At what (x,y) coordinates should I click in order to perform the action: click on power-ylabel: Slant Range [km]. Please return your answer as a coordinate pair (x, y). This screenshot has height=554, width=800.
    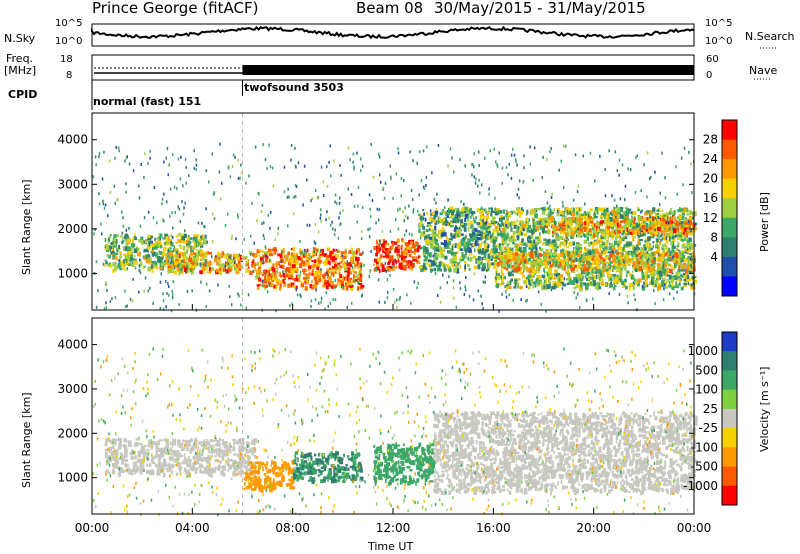
    Looking at the image, I should click on (26, 227).